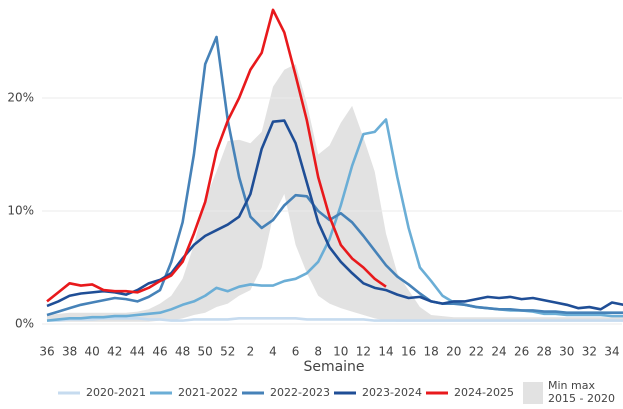 The width and height of the screenshot is (623, 409). What do you see at coordinates (611, 352) in the screenshot?
I see `x-tick-label: 34` at bounding box center [611, 352].